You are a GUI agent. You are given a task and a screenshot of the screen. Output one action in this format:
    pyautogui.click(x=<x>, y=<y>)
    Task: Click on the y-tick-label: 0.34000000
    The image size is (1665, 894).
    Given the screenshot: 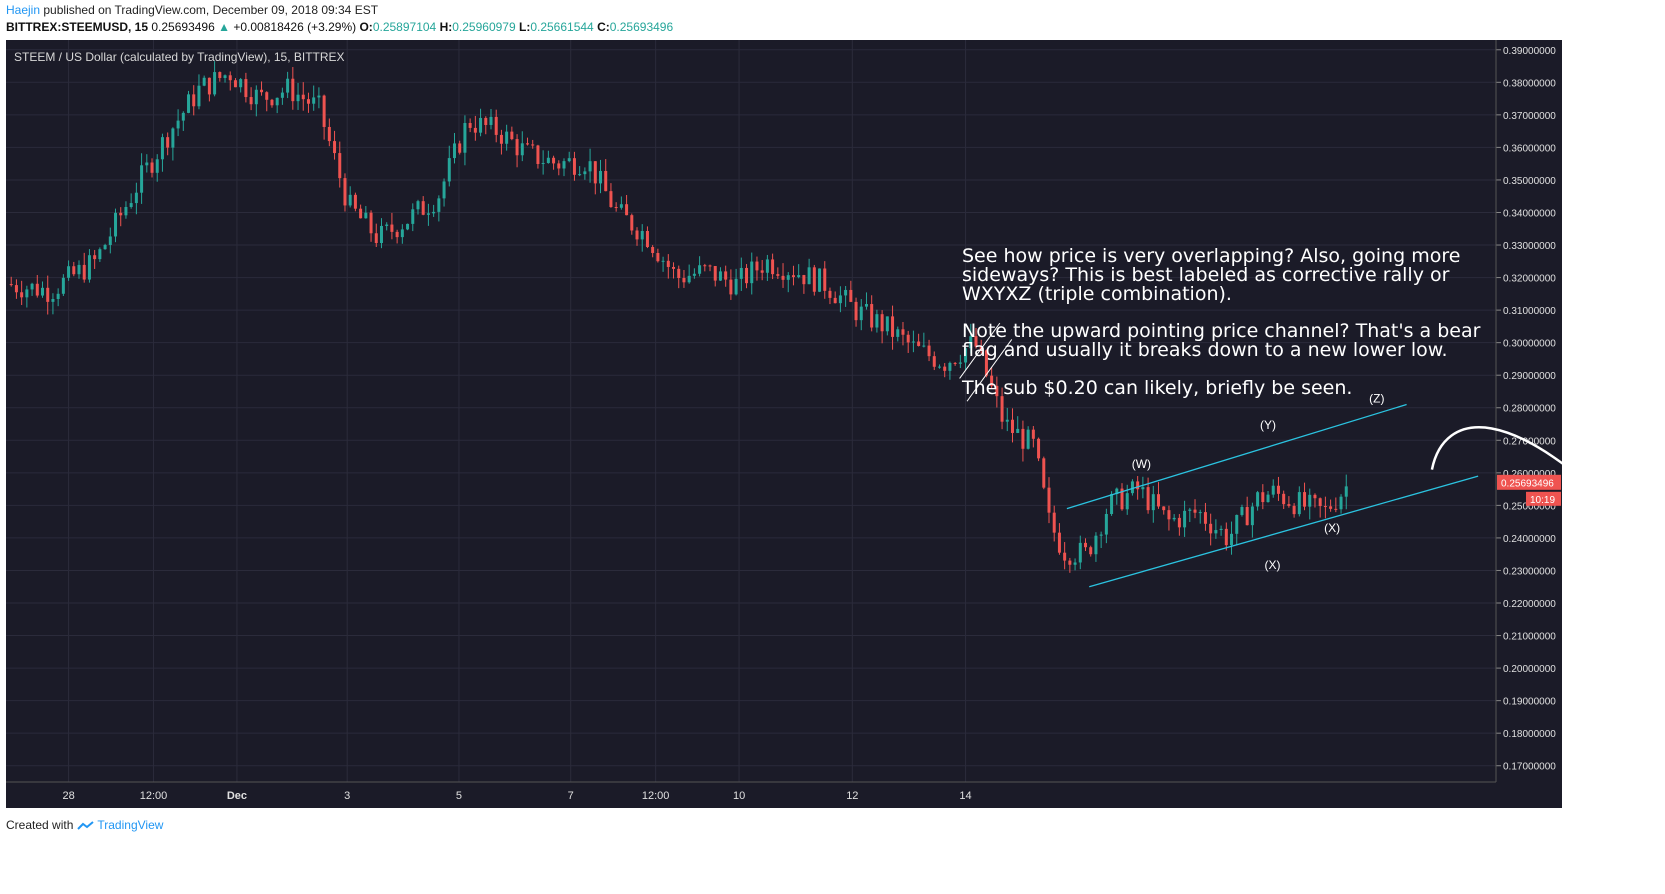 What is the action you would take?
    pyautogui.click(x=1529, y=213)
    